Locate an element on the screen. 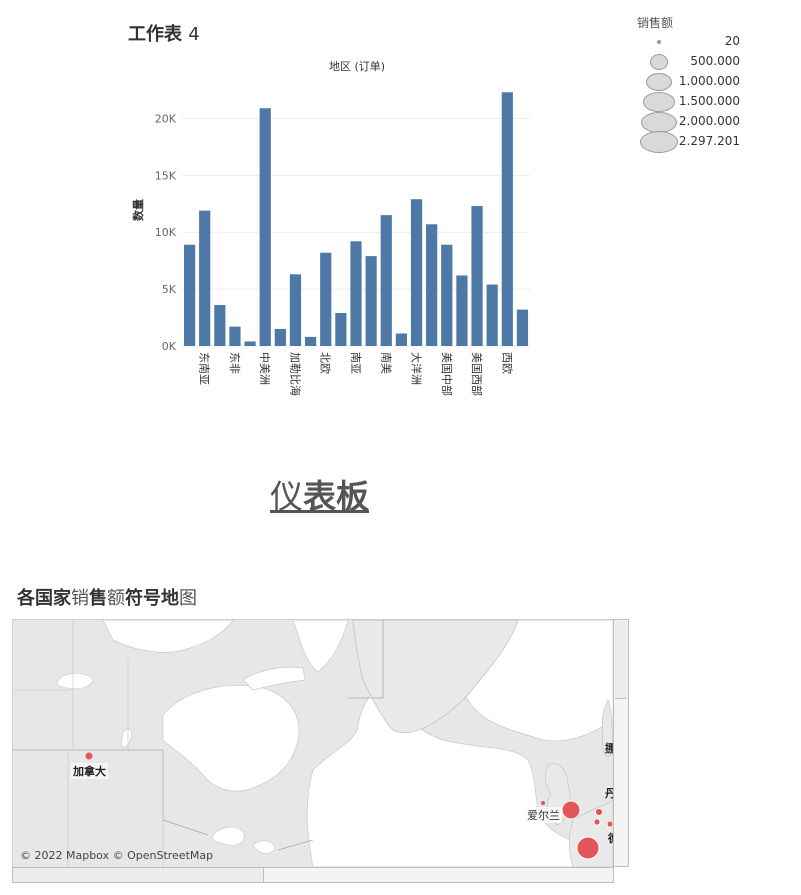  map-title-part1: 各国家 is located at coordinates (44, 598).